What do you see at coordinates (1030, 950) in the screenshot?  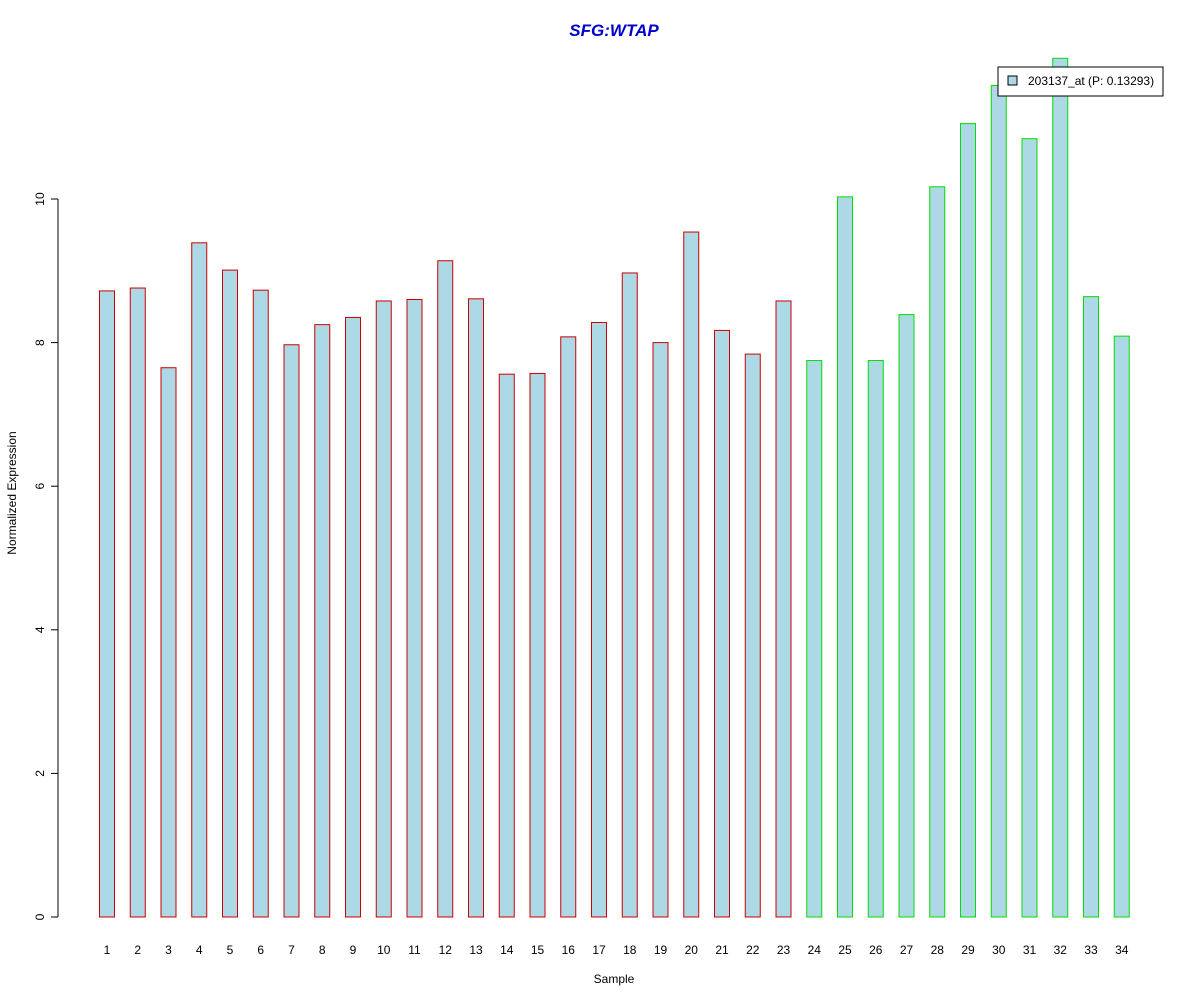 I see `x-tick-label: 31` at bounding box center [1030, 950].